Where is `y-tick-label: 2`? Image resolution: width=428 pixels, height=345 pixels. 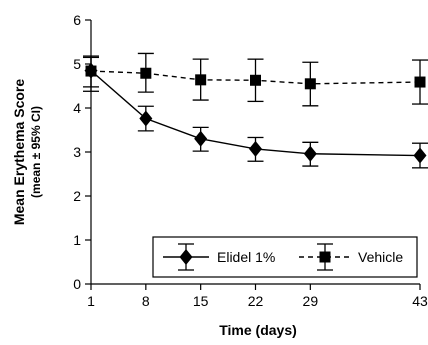 y-tick-label: 2 is located at coordinates (77, 196).